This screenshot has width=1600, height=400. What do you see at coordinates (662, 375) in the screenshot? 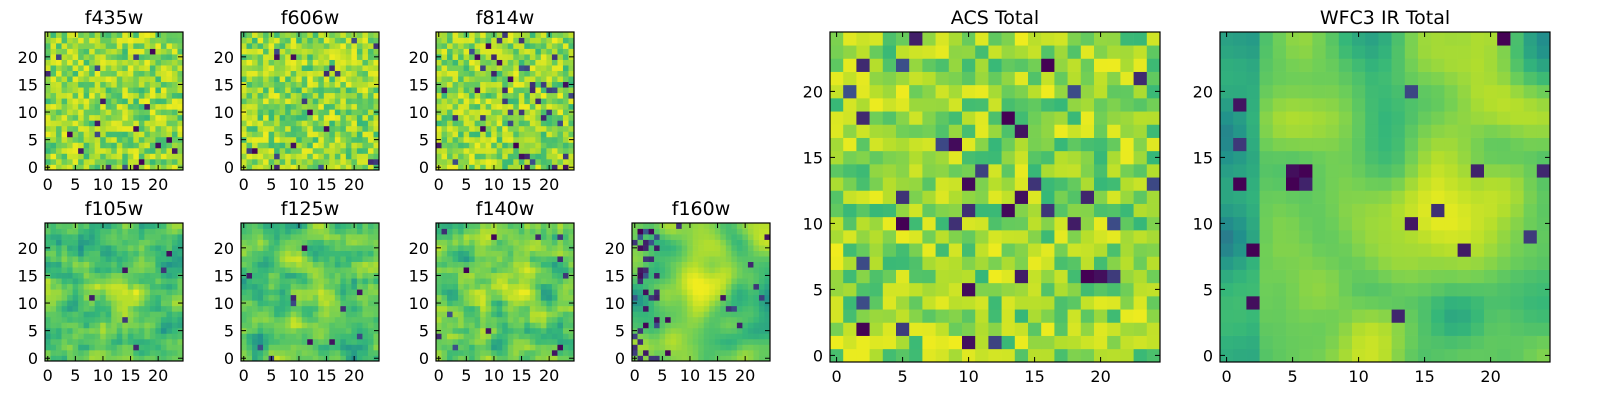
I see `x-tick-label: 5` at bounding box center [662, 375].